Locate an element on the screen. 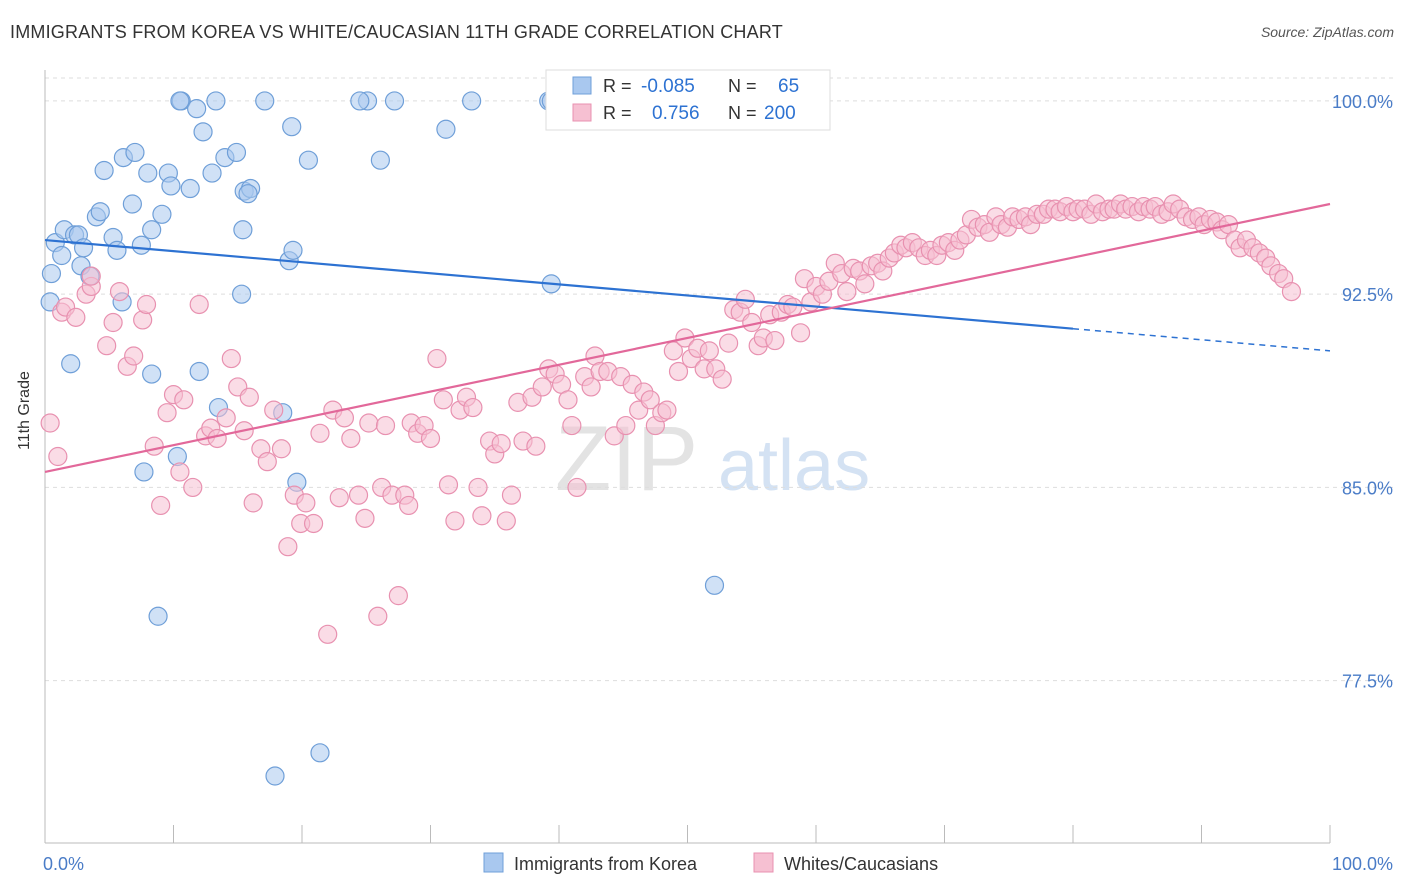 The width and height of the screenshot is (1406, 892). stats-legend-swatch-korea is located at coordinates (582, 85).